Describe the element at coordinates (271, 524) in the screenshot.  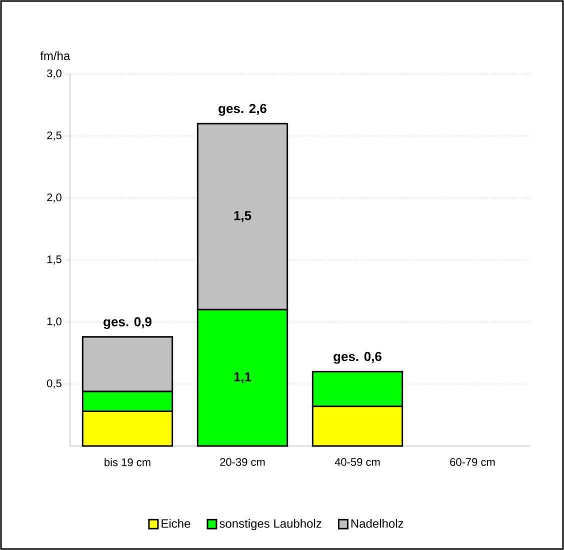
I see `legend-label: sonstiges Laubholz` at that location.